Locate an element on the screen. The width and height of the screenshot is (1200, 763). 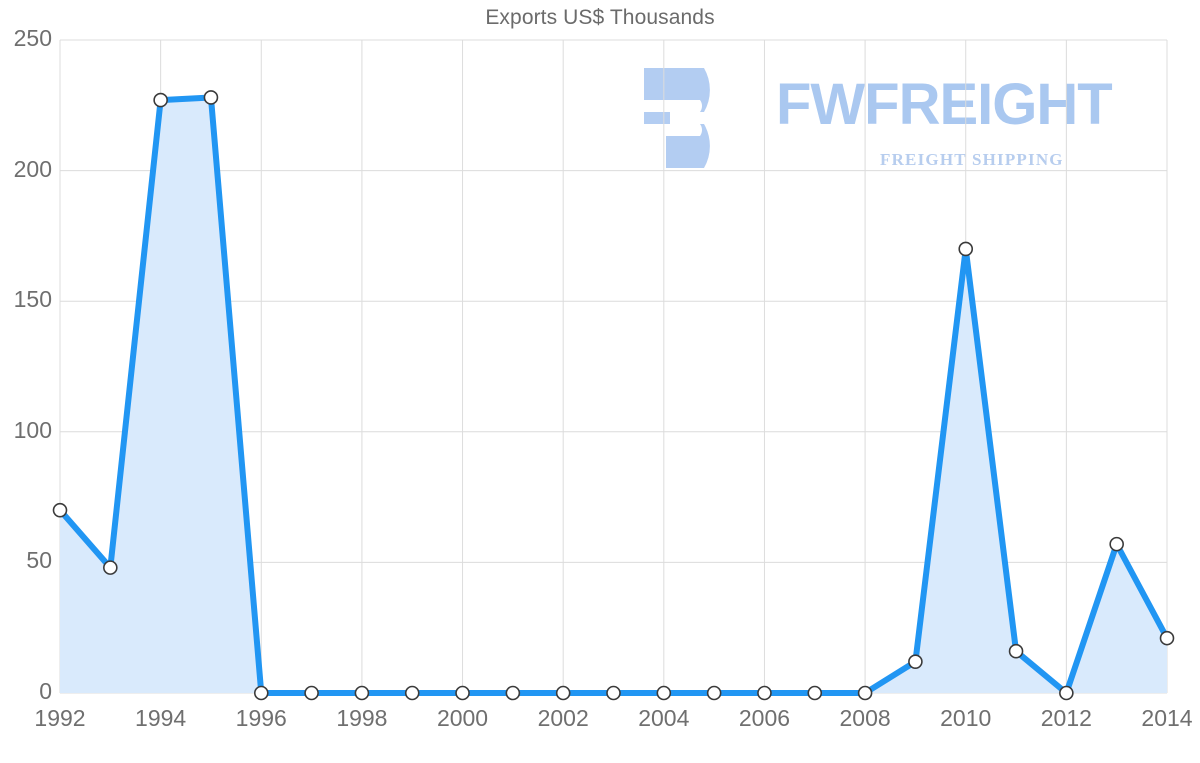
x-axis-tick-label: 1992 is located at coordinates (60, 718).